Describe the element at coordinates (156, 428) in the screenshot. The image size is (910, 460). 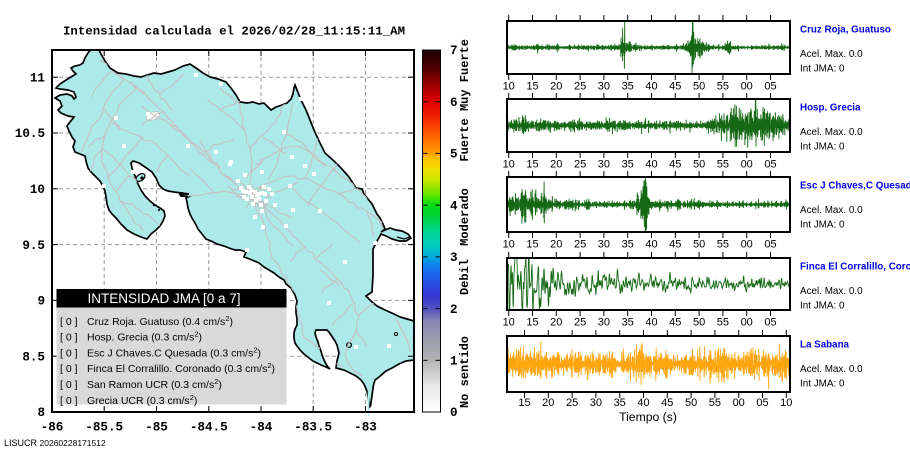
I see `svg-text: -85` at that location.